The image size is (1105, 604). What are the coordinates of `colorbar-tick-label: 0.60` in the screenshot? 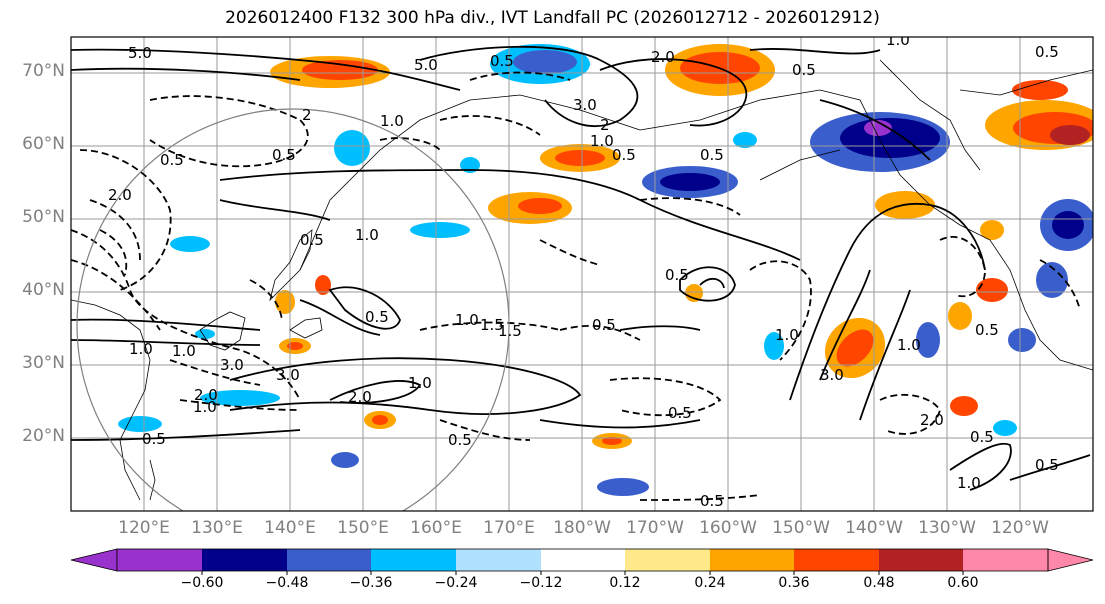 It's located at (963, 583).